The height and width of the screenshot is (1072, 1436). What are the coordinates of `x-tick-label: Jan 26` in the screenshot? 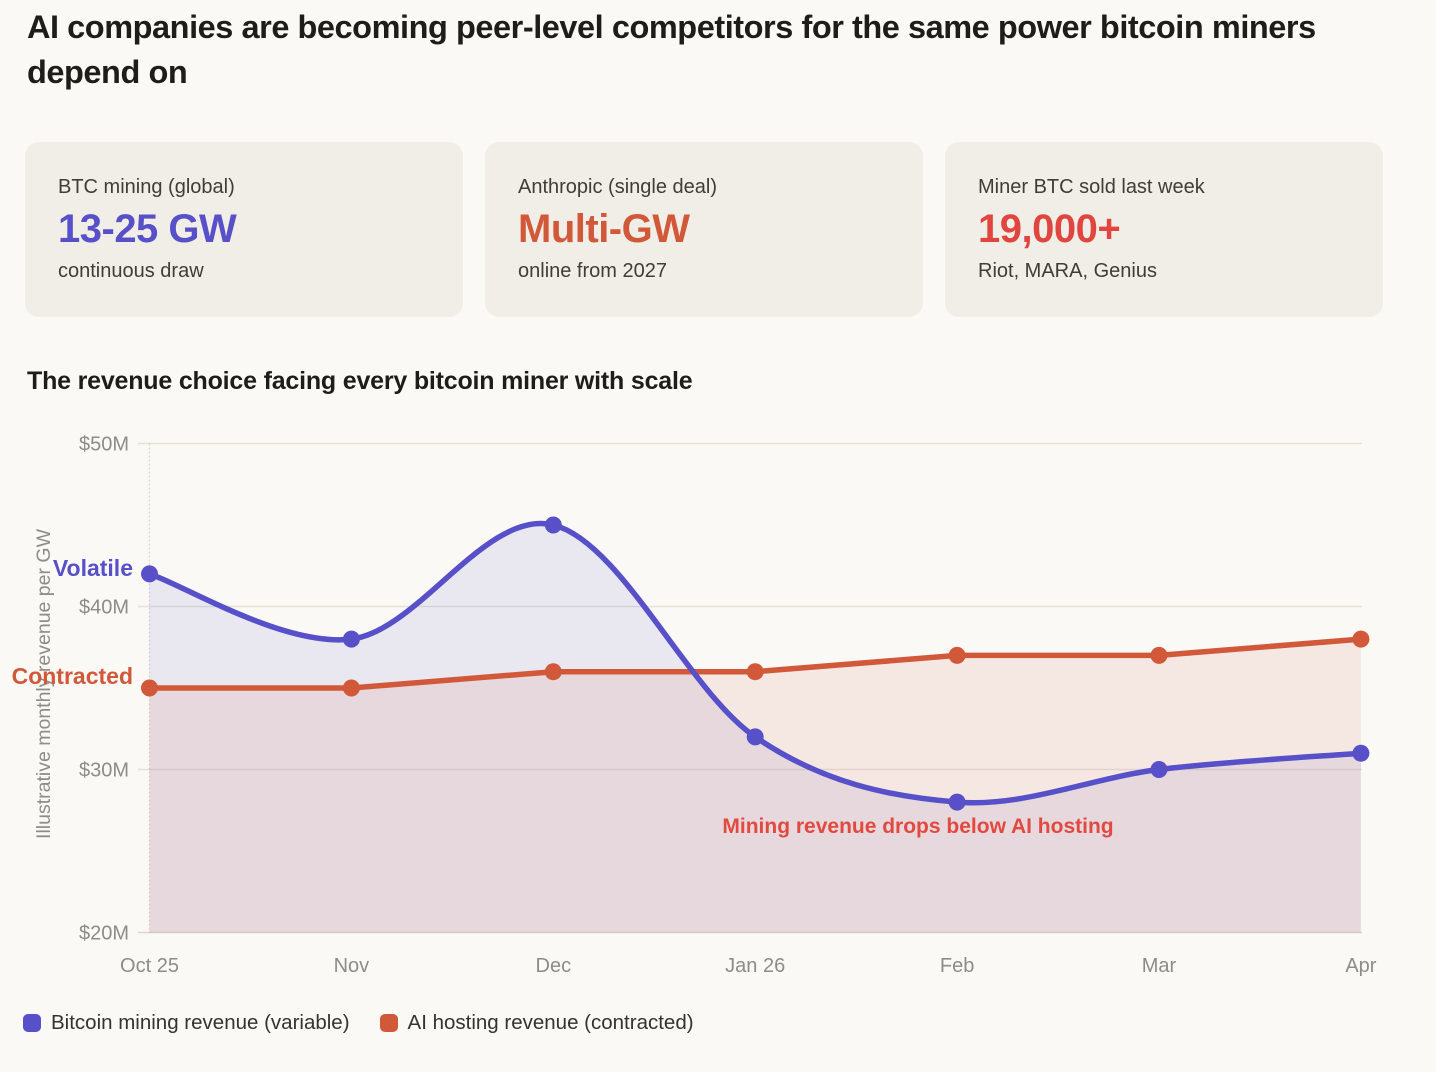 It's located at (755, 966).